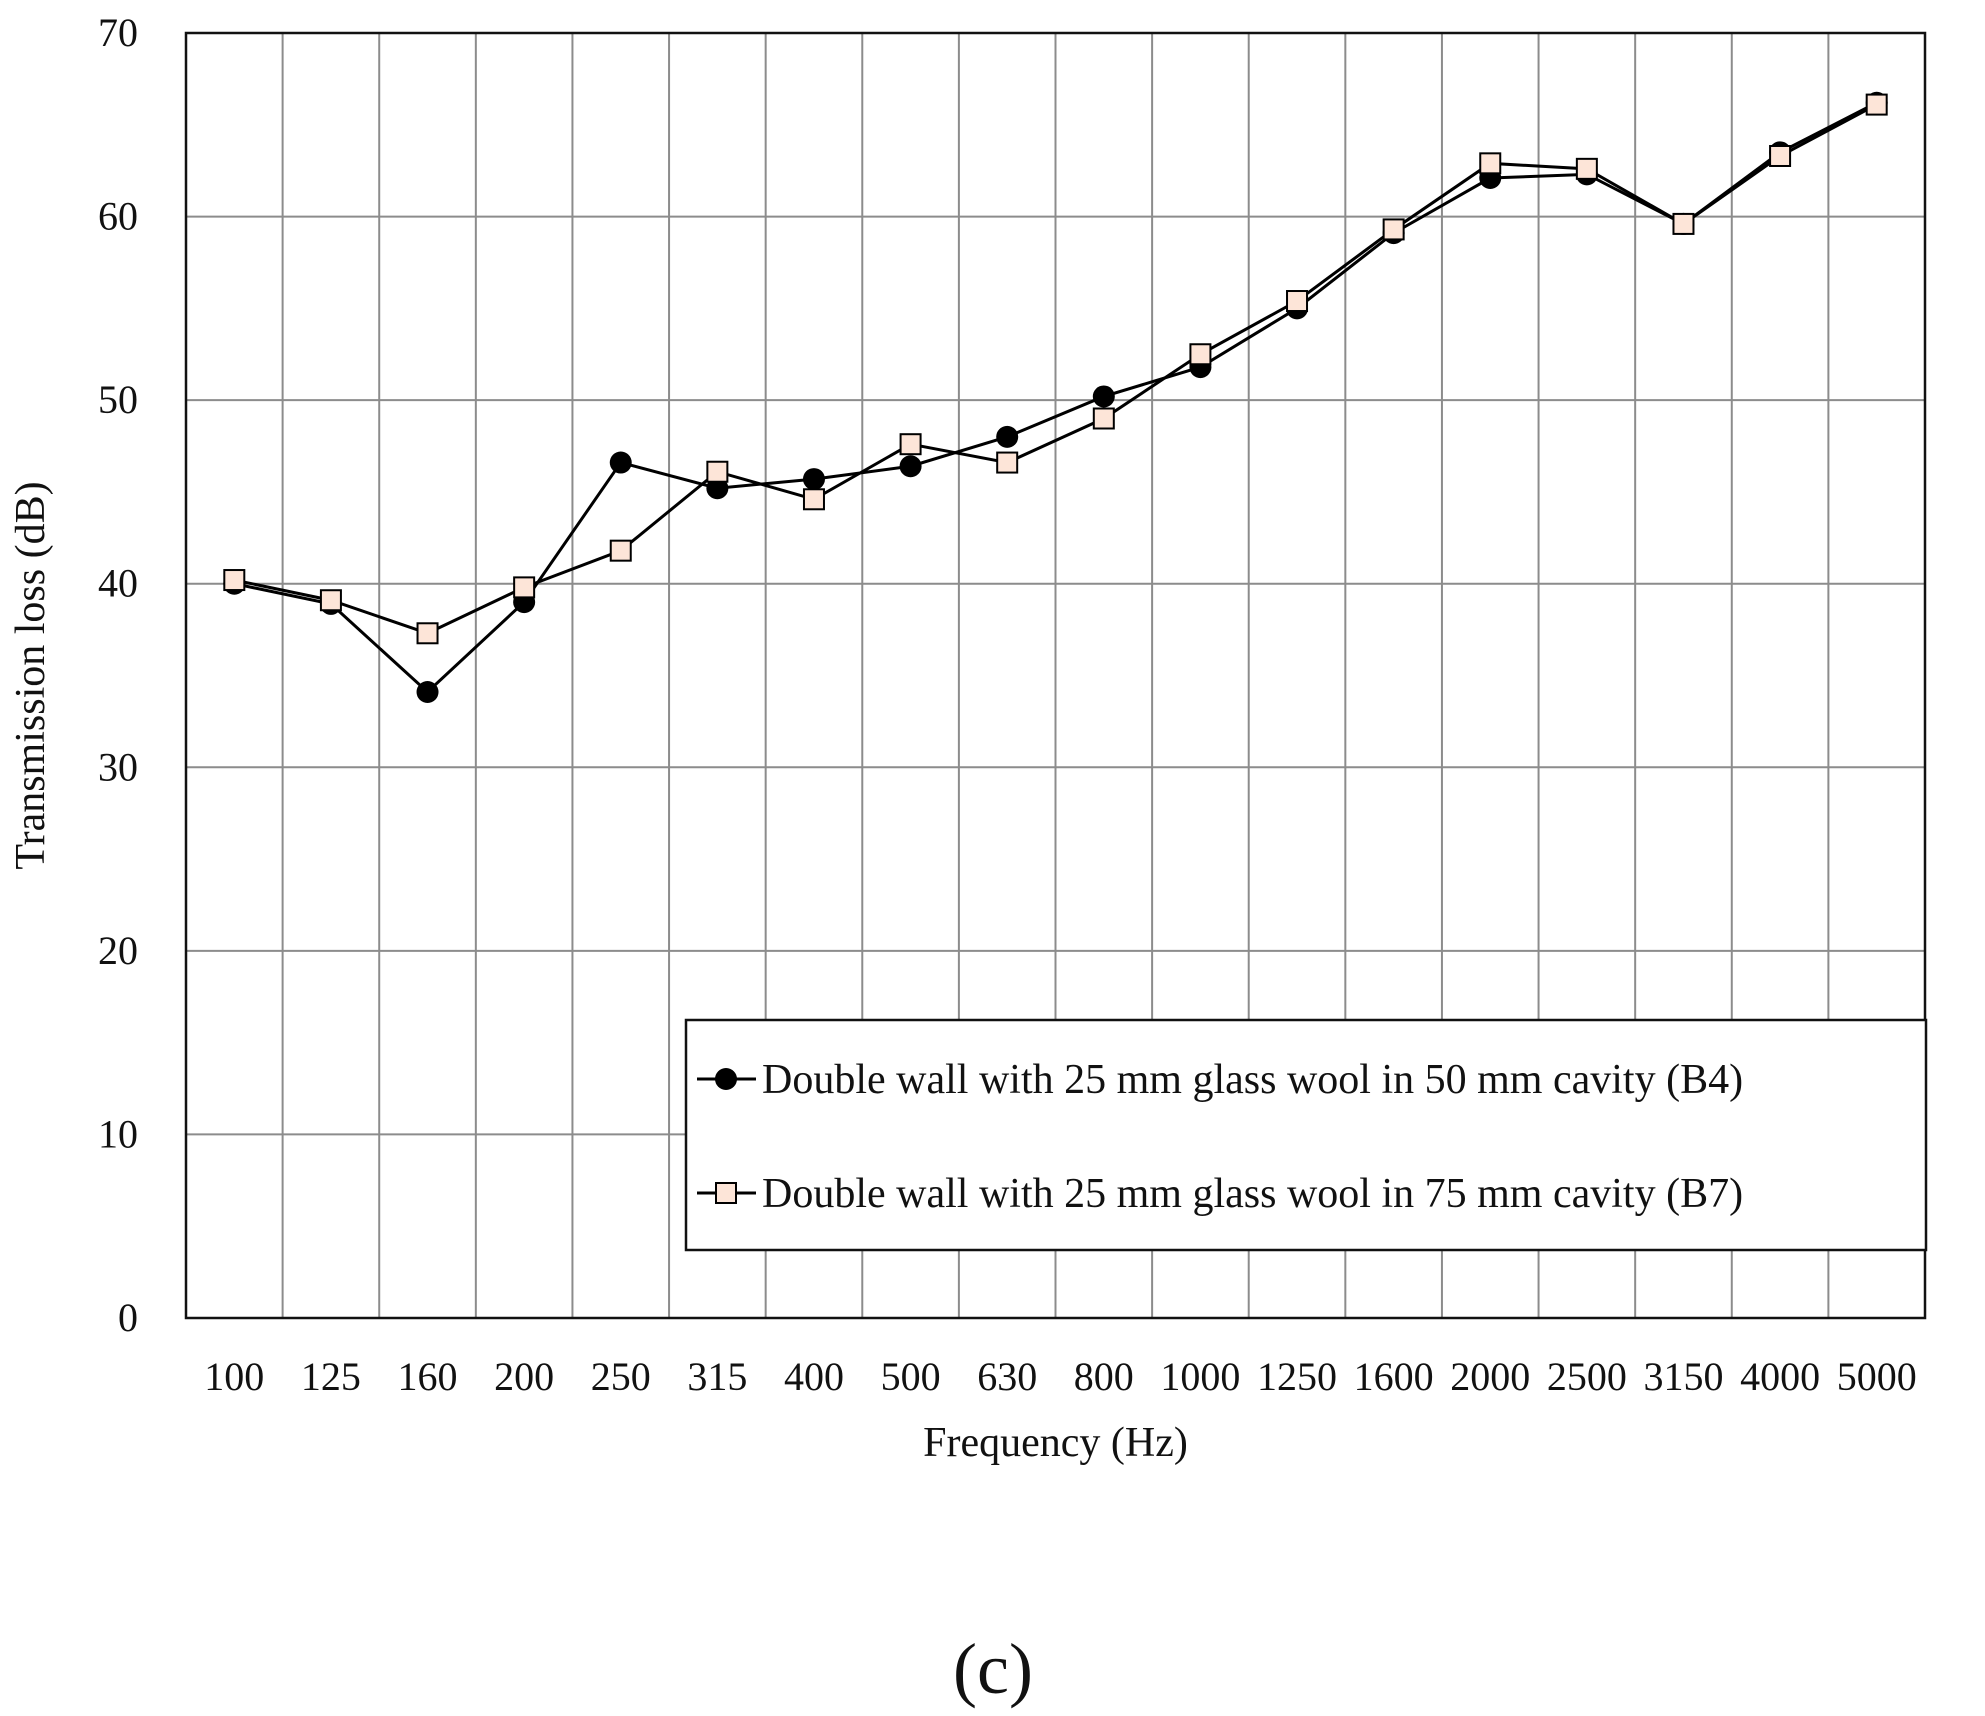 Image resolution: width=1985 pixels, height=1716 pixels. What do you see at coordinates (1104, 1376) in the screenshot?
I see `x-tick-label: 800` at bounding box center [1104, 1376].